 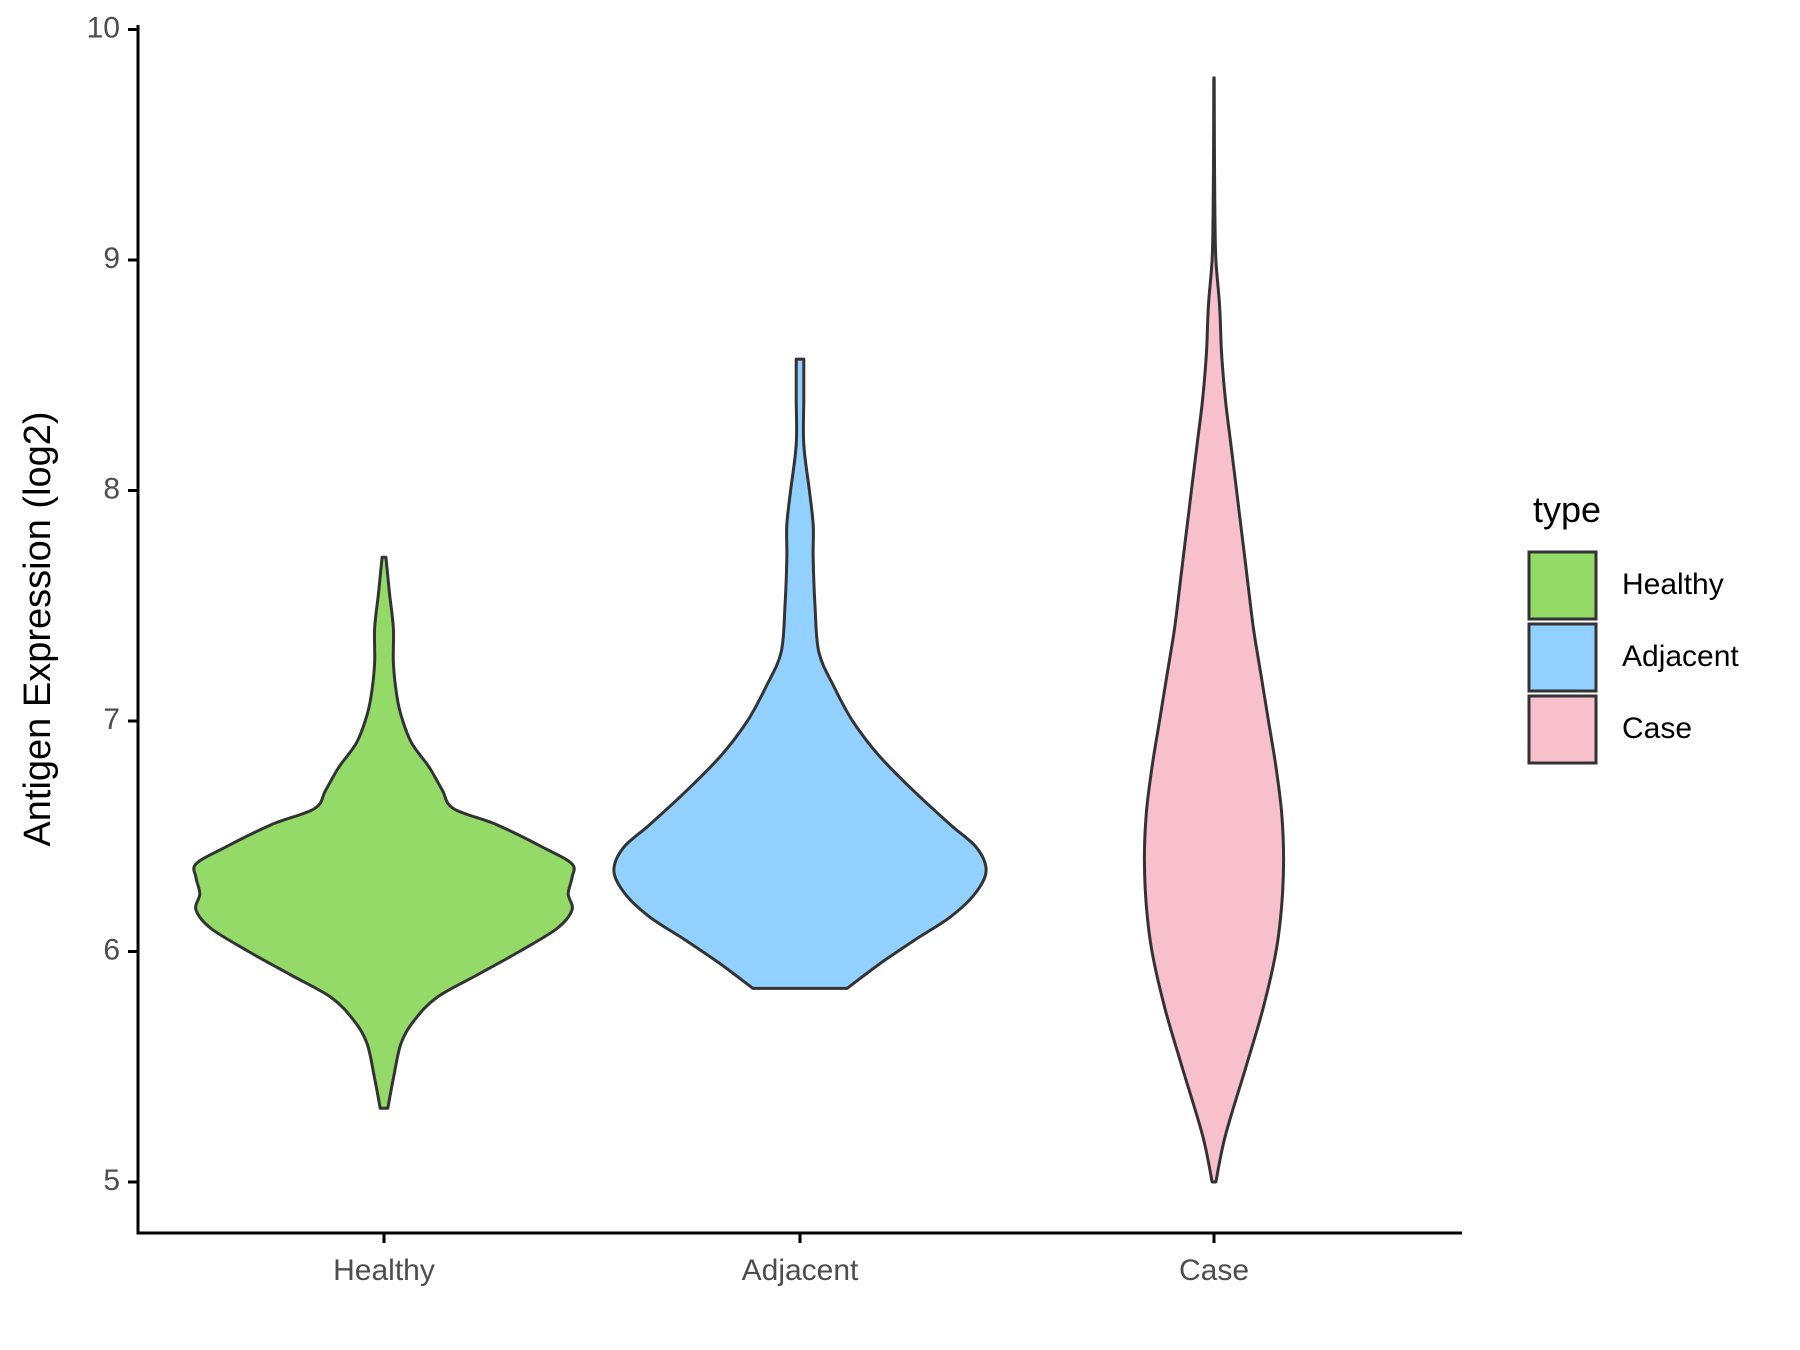 I want to click on x-tick-label: Adjacent, so click(x=800, y=1270).